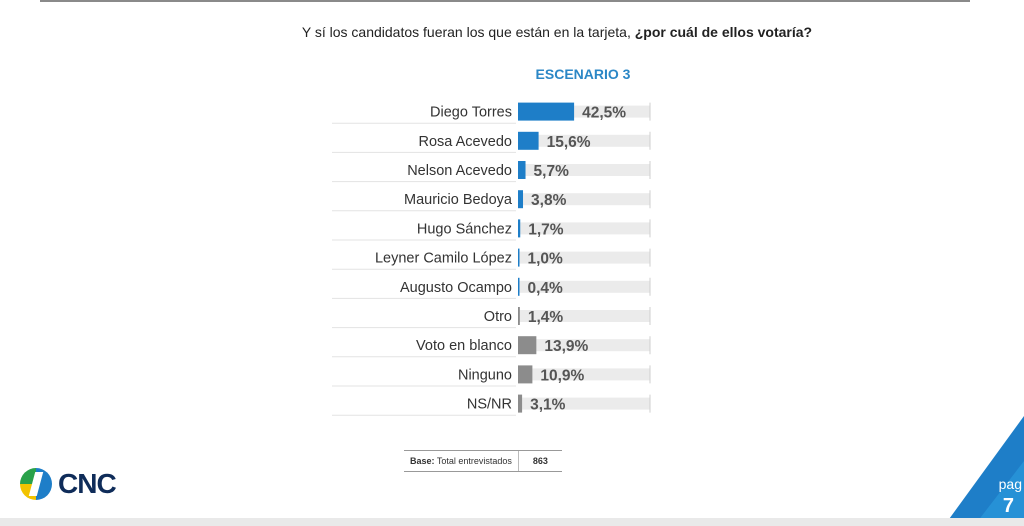  I want to click on data-label: 3,1%, so click(548, 405).